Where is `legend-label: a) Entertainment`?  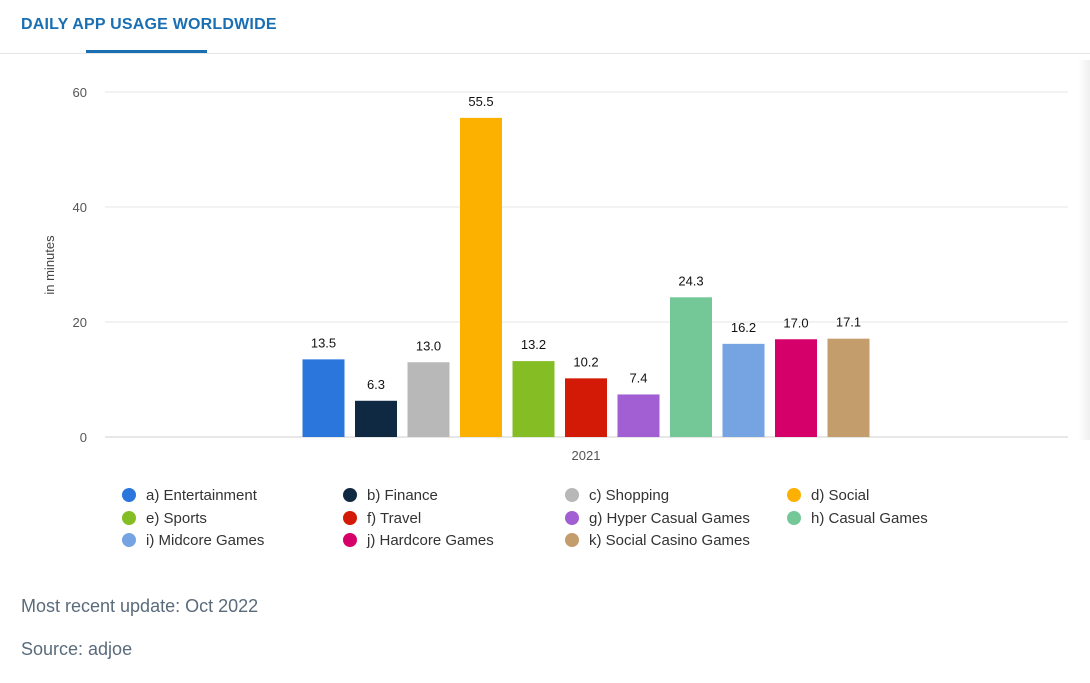 legend-label: a) Entertainment is located at coordinates (201, 495).